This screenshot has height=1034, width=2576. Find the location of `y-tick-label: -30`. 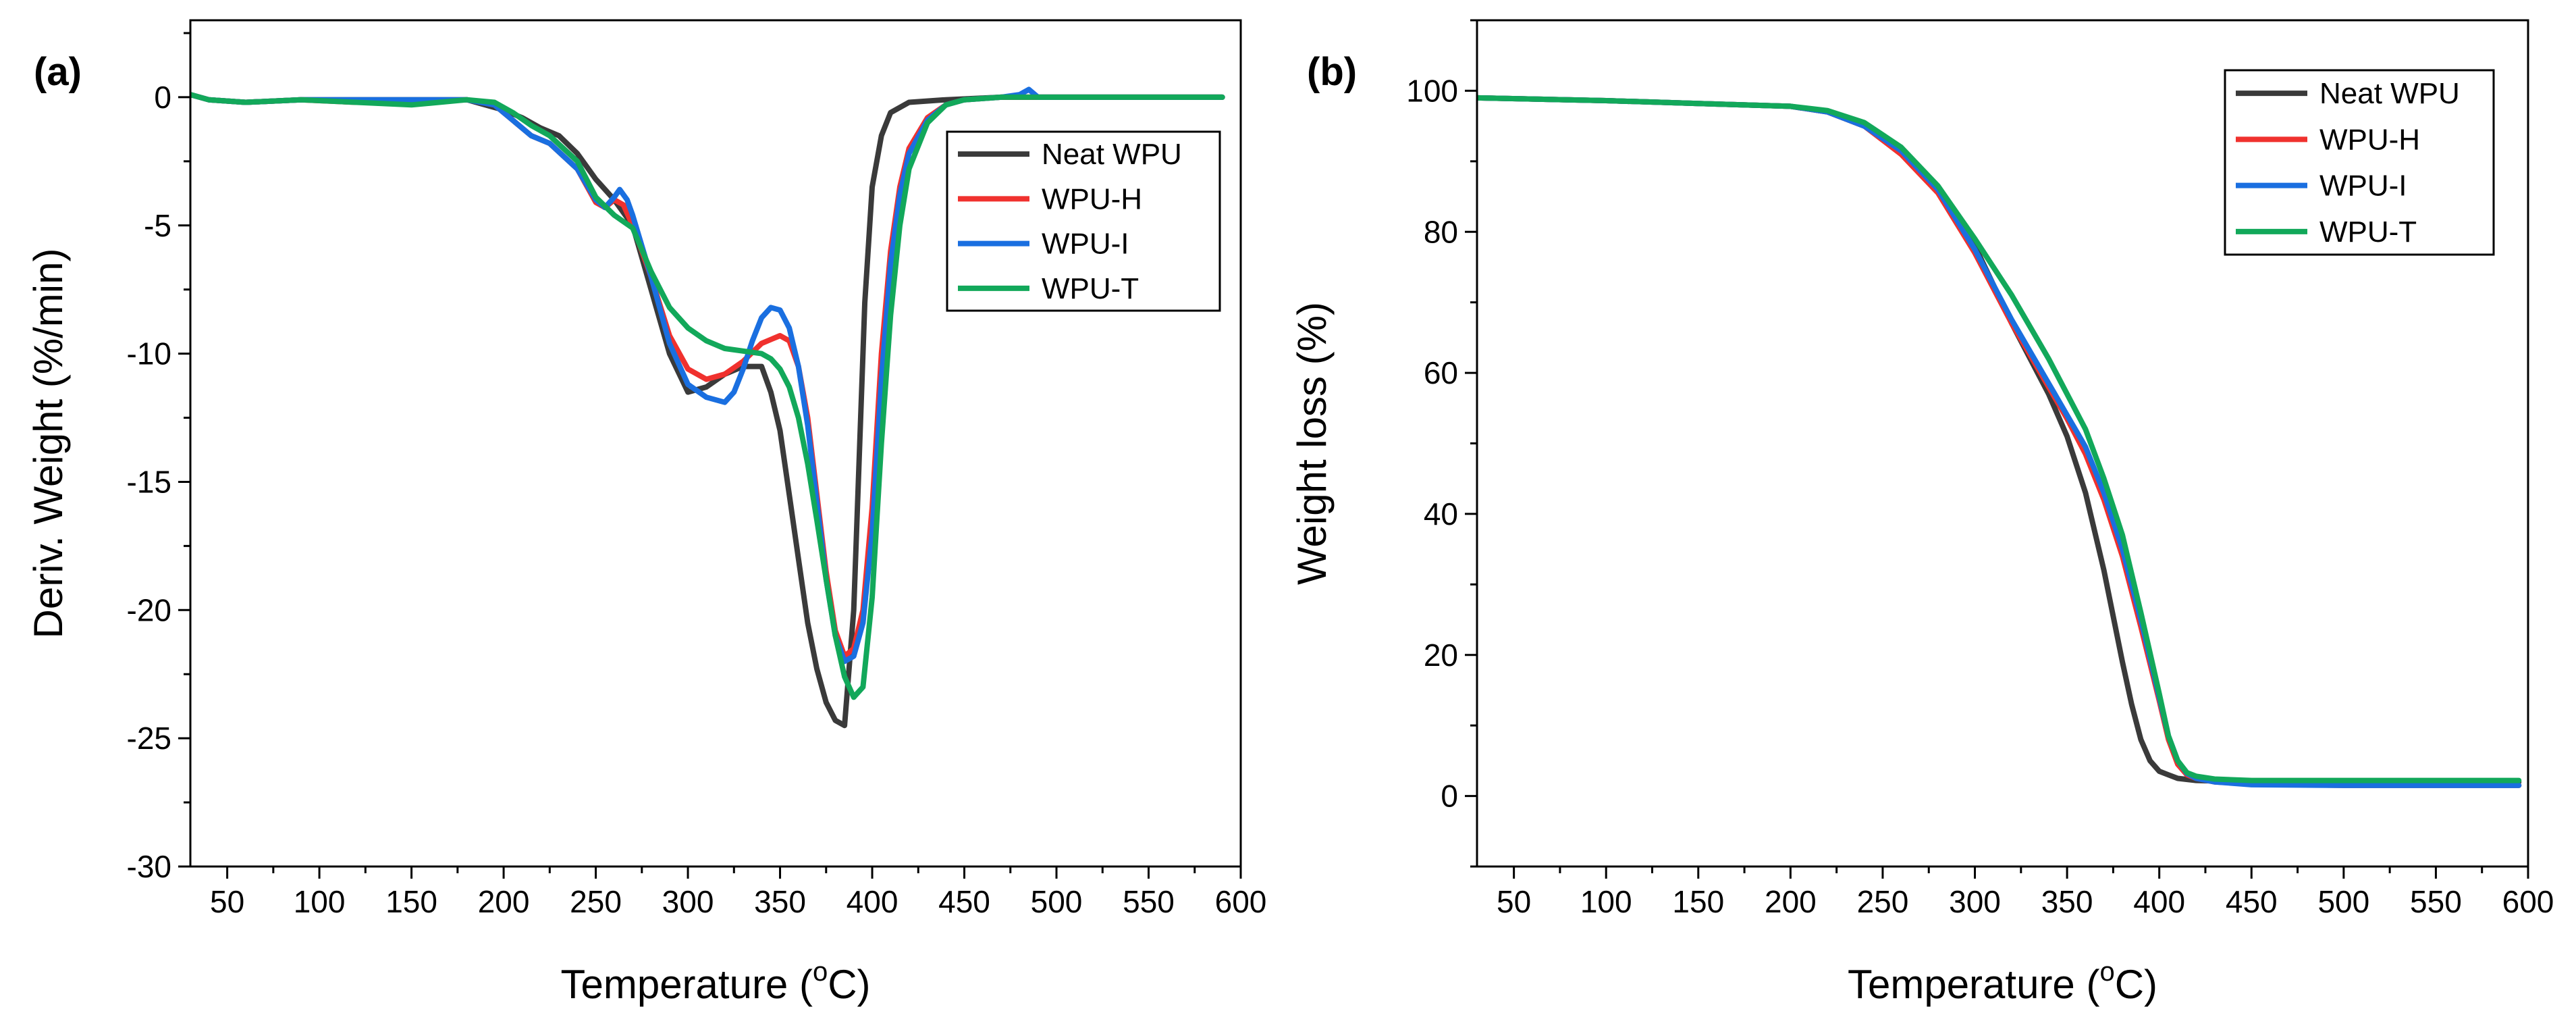

y-tick-label: -30 is located at coordinates (149, 866).